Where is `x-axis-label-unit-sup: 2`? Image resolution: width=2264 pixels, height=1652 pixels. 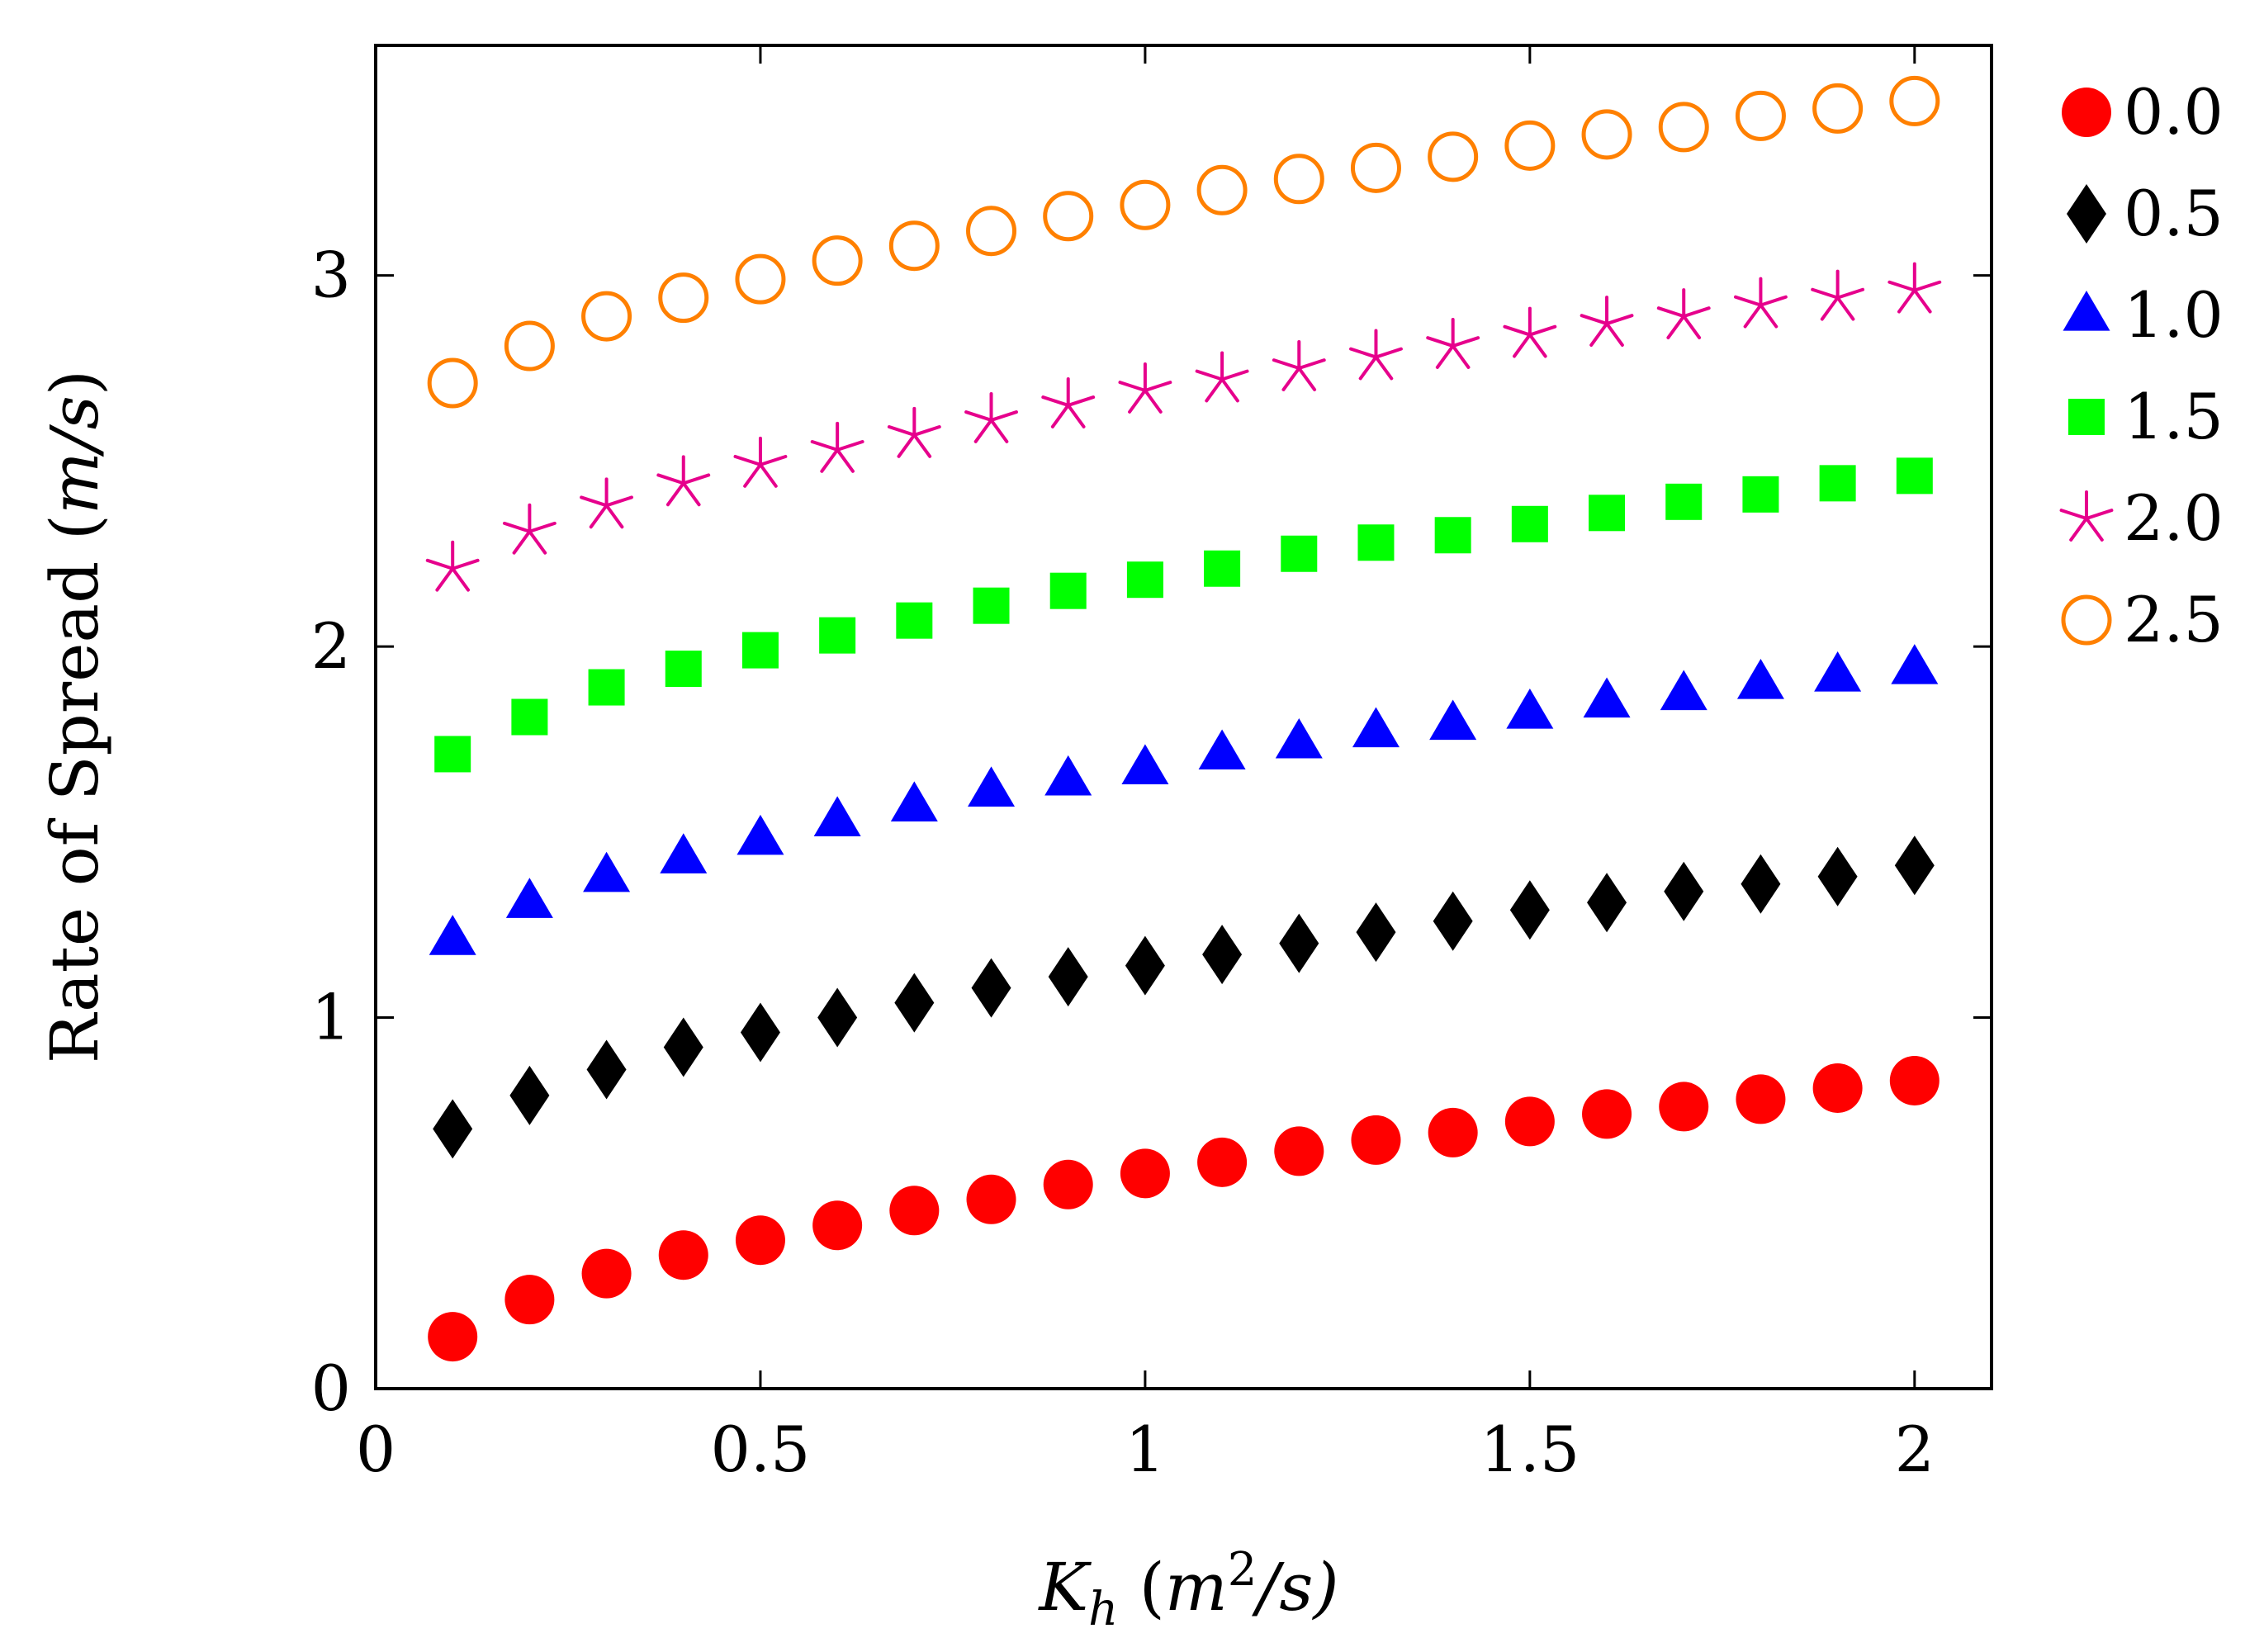 x-axis-label-unit-sup: 2 is located at coordinates (1243, 1570).